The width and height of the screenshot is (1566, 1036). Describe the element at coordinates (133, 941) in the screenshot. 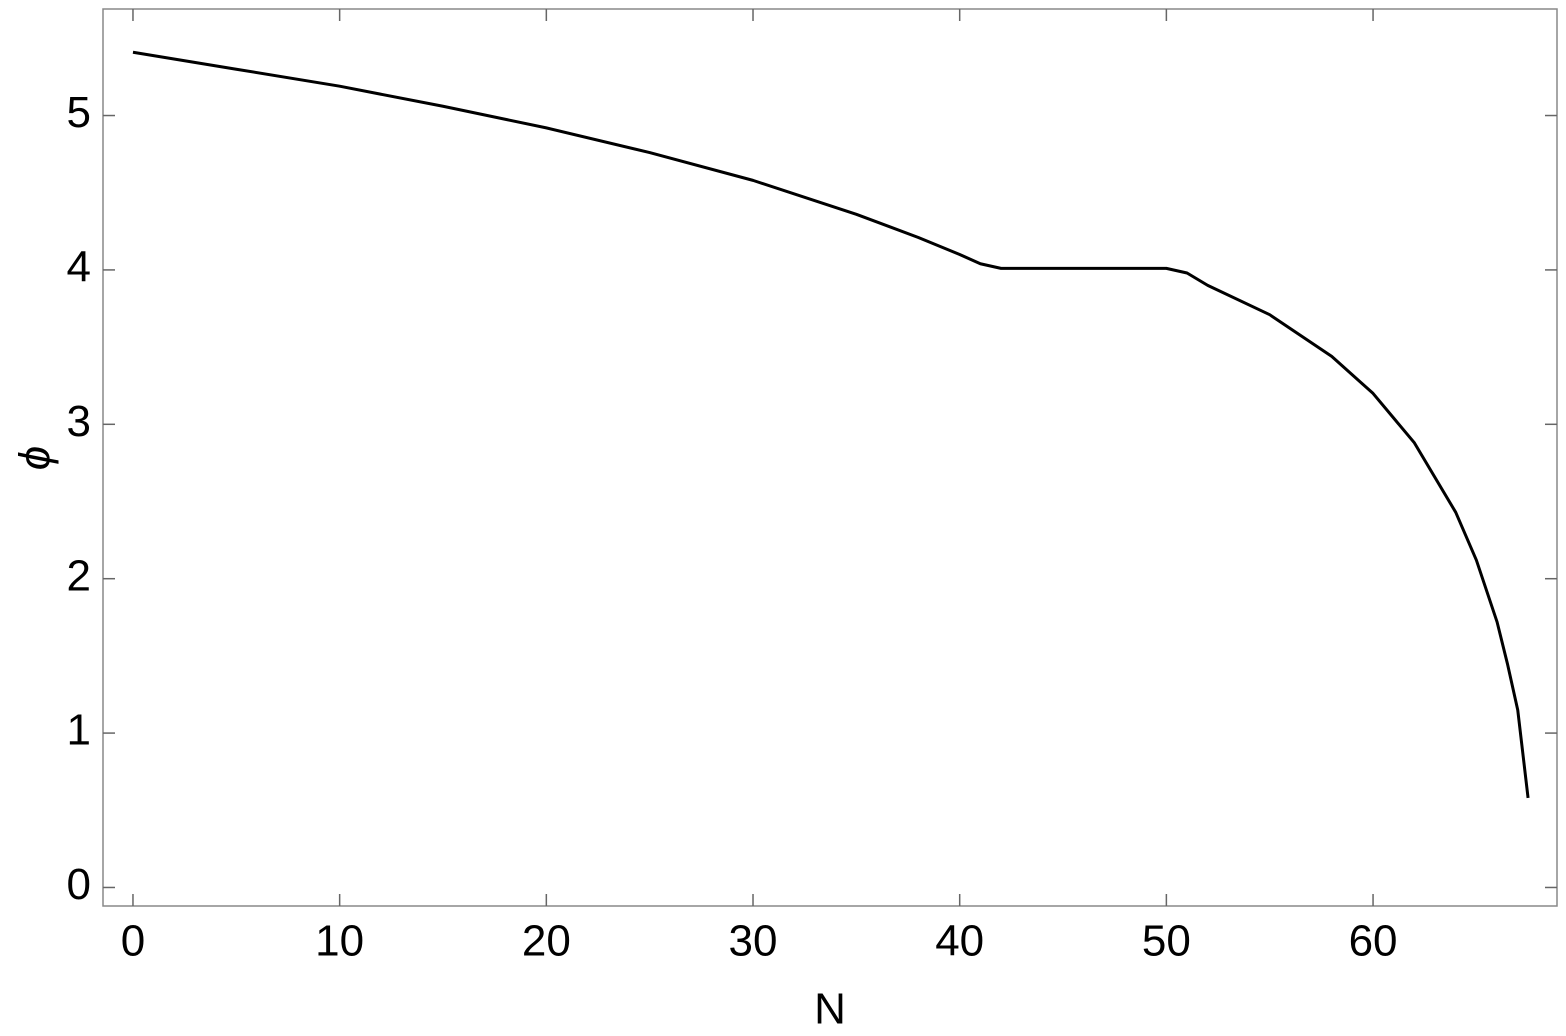

I see `x-tick-label: 0` at that location.